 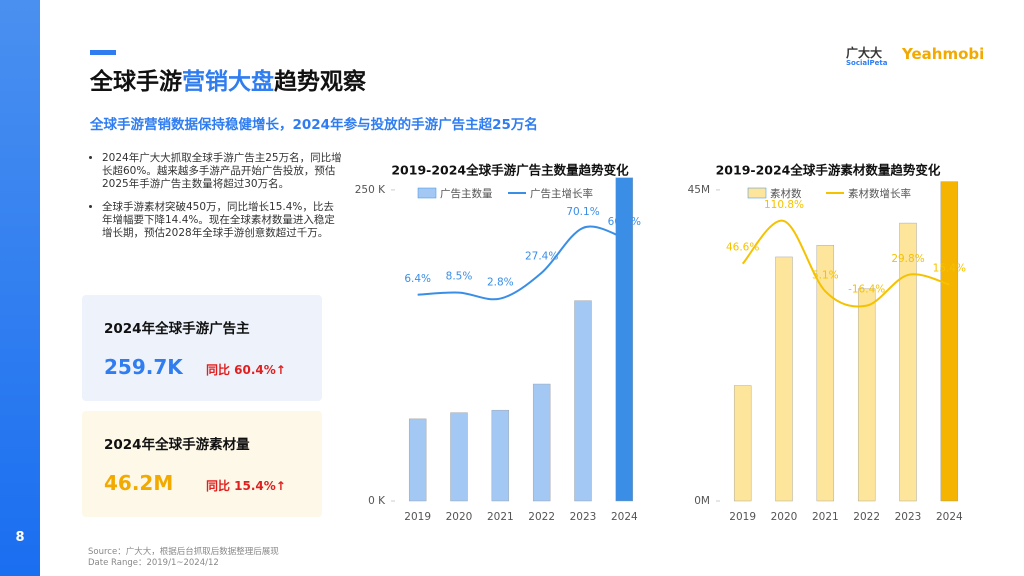 I want to click on y-tick-label: 0M, so click(x=702, y=501).